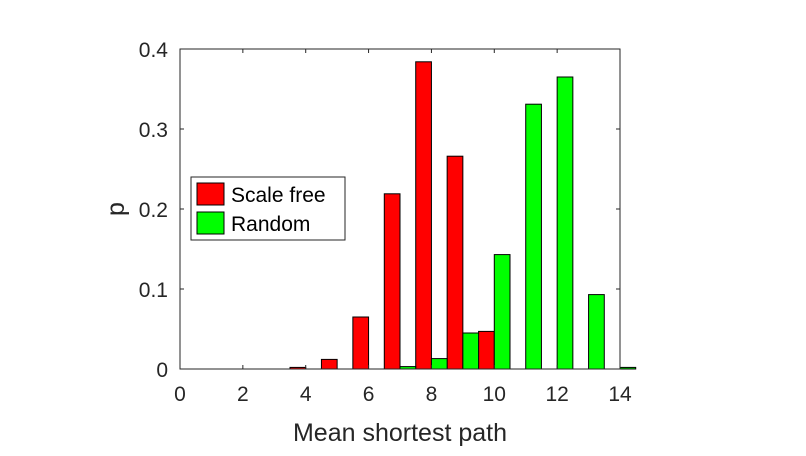  What do you see at coordinates (153, 130) in the screenshot?
I see `y-tick-label-3: 0.3` at bounding box center [153, 130].